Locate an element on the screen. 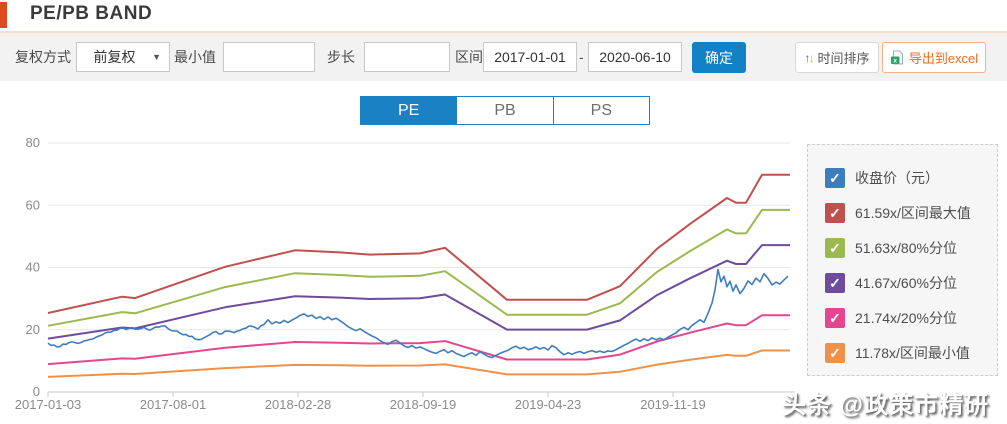  legend-label: 收盘价（元） is located at coordinates (897, 177).